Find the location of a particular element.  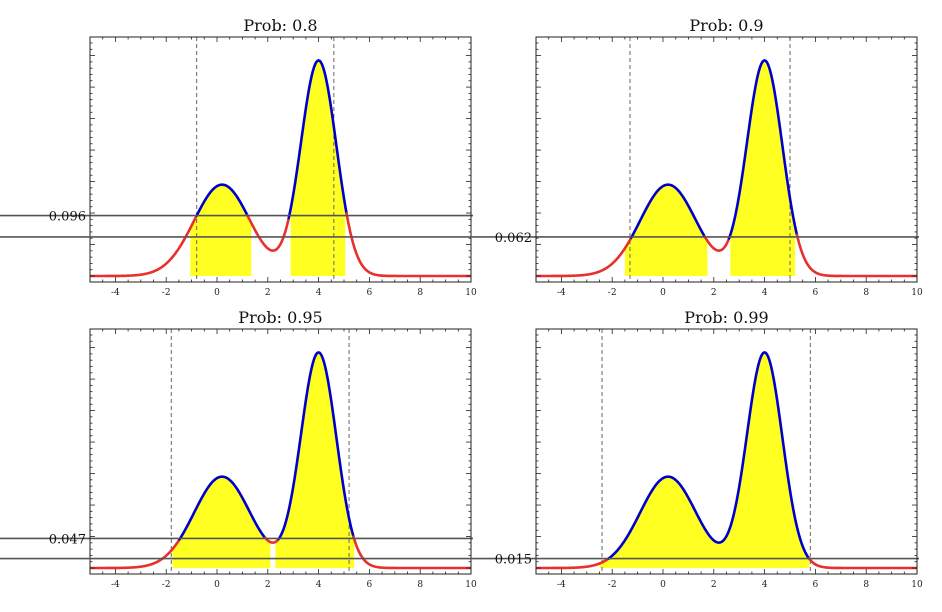

threshold-label: 0.096 is located at coordinates (67, 217).